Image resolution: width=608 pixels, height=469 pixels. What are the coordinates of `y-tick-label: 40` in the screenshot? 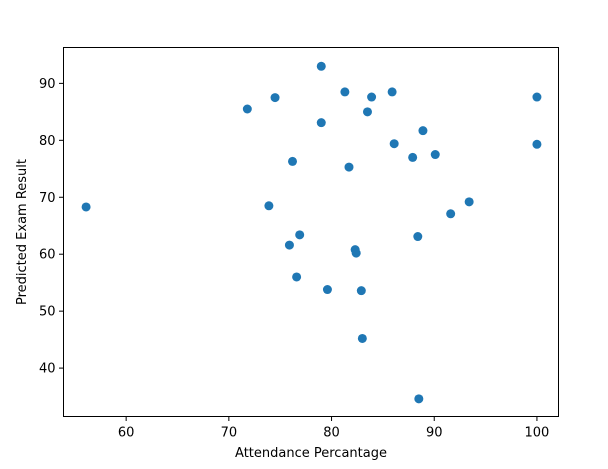 It's located at (47, 369).